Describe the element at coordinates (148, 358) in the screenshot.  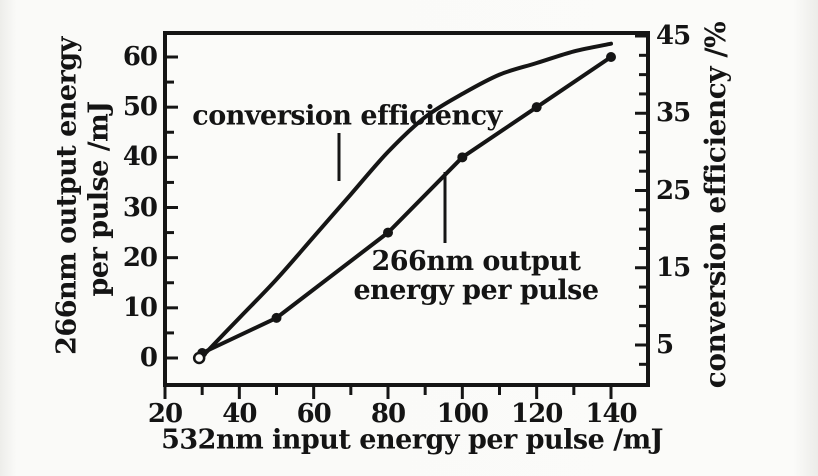
I see `y-left-tick-label: 0` at that location.